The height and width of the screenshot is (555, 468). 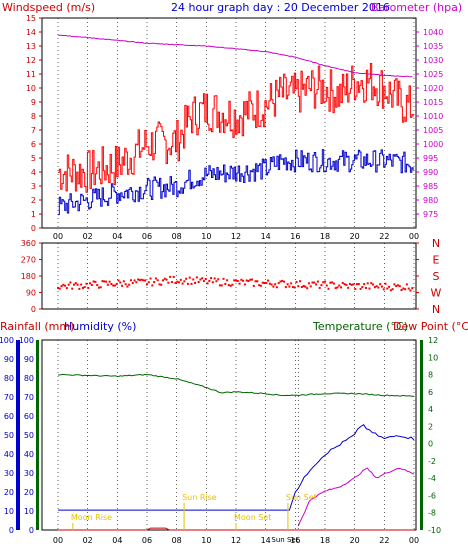 What do you see at coordinates (177, 236) in the screenshot?
I see `wind-x-tick-label: 08` at bounding box center [177, 236].